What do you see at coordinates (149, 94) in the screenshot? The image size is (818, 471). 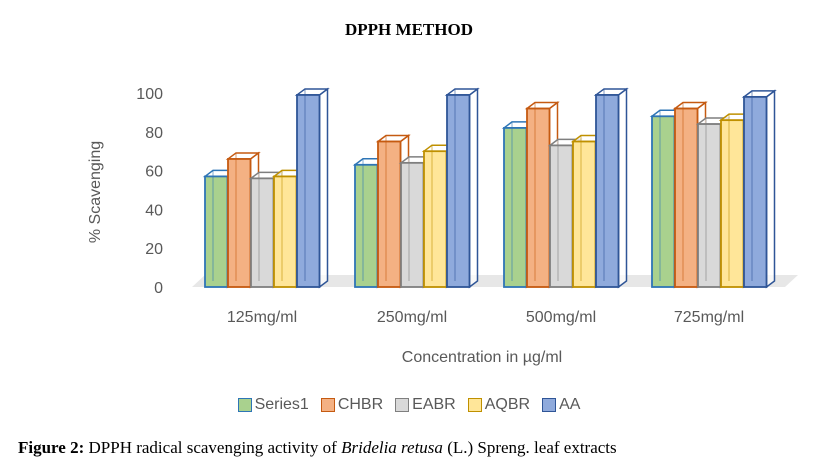 I see `y-tick-label: 100` at bounding box center [149, 94].